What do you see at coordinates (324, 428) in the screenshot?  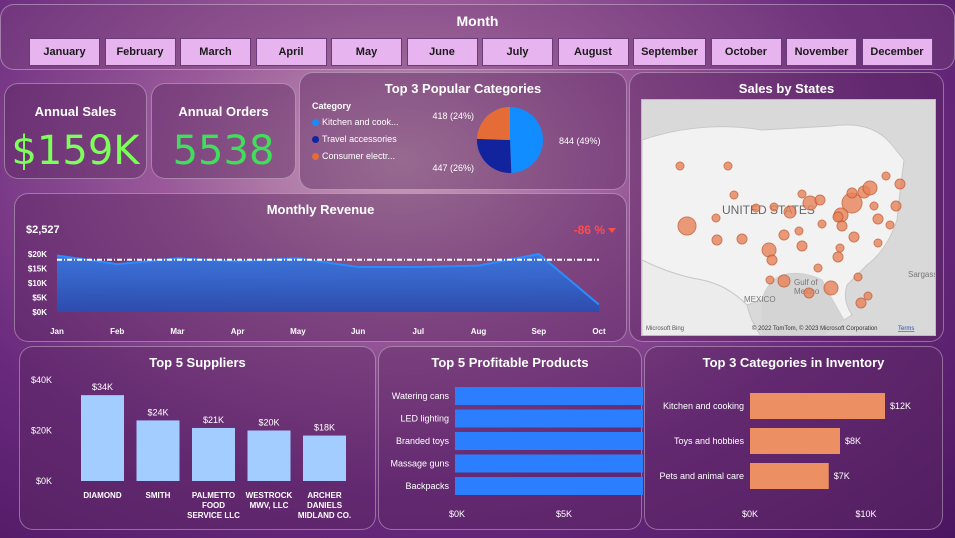 I see `supplier-value-label: $18K` at bounding box center [324, 428].